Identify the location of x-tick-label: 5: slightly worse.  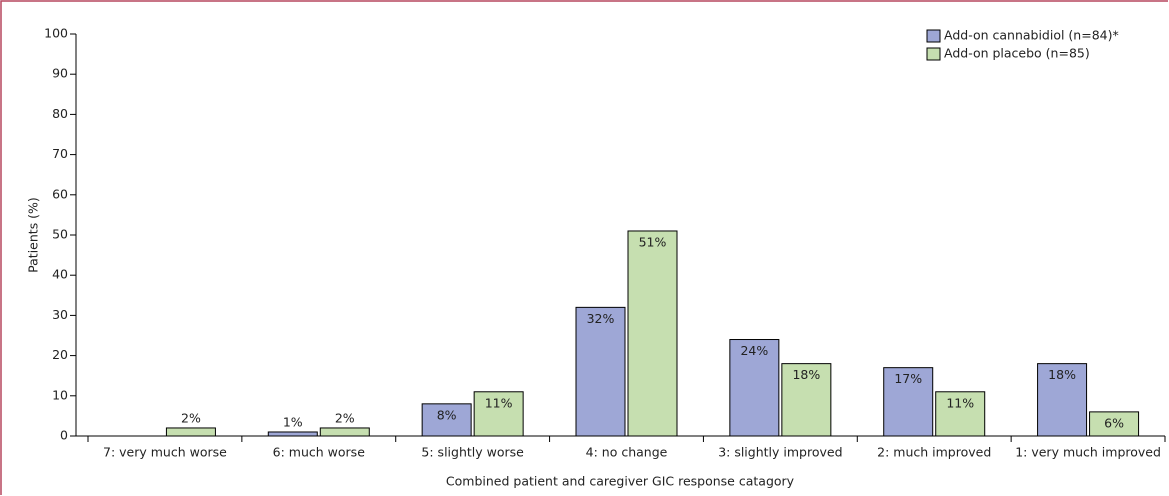
(472, 452).